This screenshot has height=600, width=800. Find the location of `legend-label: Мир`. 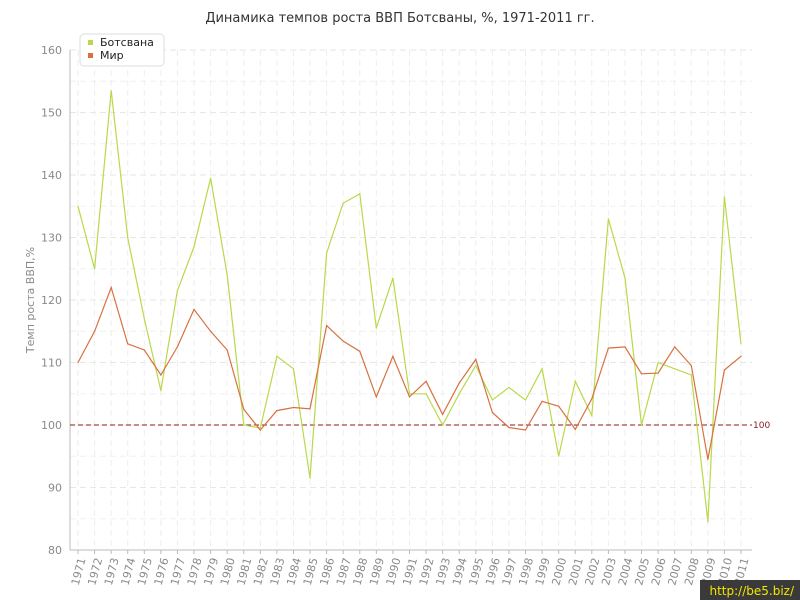

legend-label: Мир is located at coordinates (112, 55).